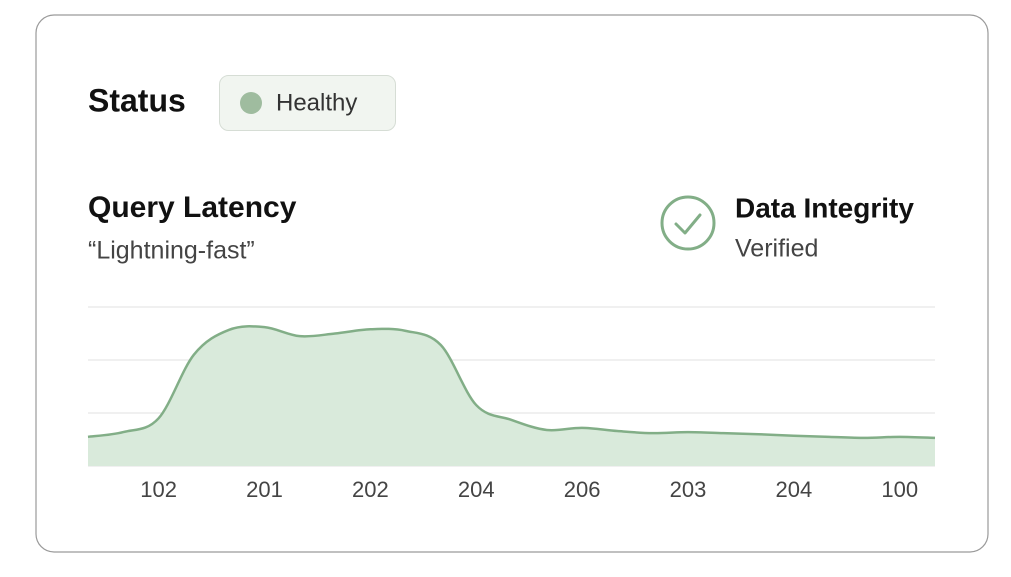 Image resolution: width=1011 pixels, height=577 pixels. I want to click on x-tick-label: 202, so click(370, 489).